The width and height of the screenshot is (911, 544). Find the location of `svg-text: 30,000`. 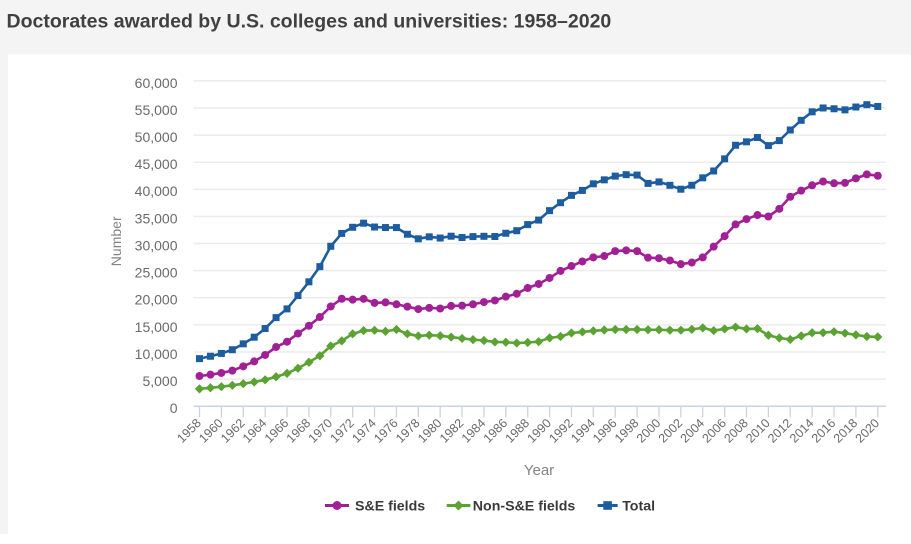

svg-text: 30,000 is located at coordinates (156, 245).